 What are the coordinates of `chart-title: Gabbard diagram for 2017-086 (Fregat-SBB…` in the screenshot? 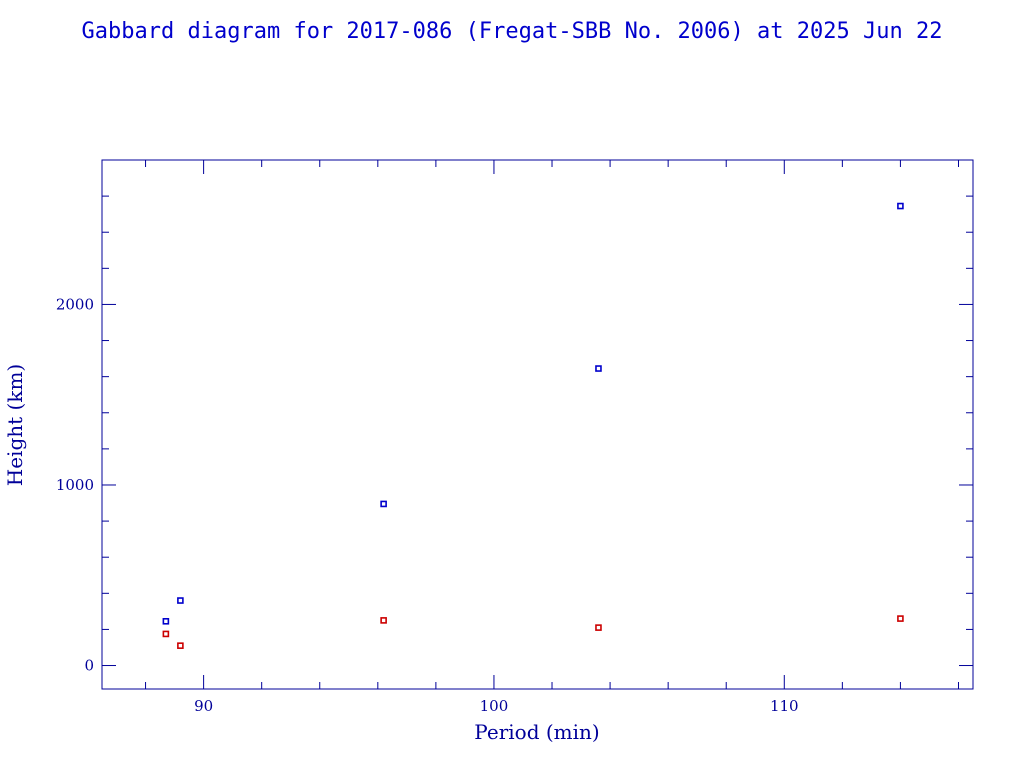 It's located at (512, 31).